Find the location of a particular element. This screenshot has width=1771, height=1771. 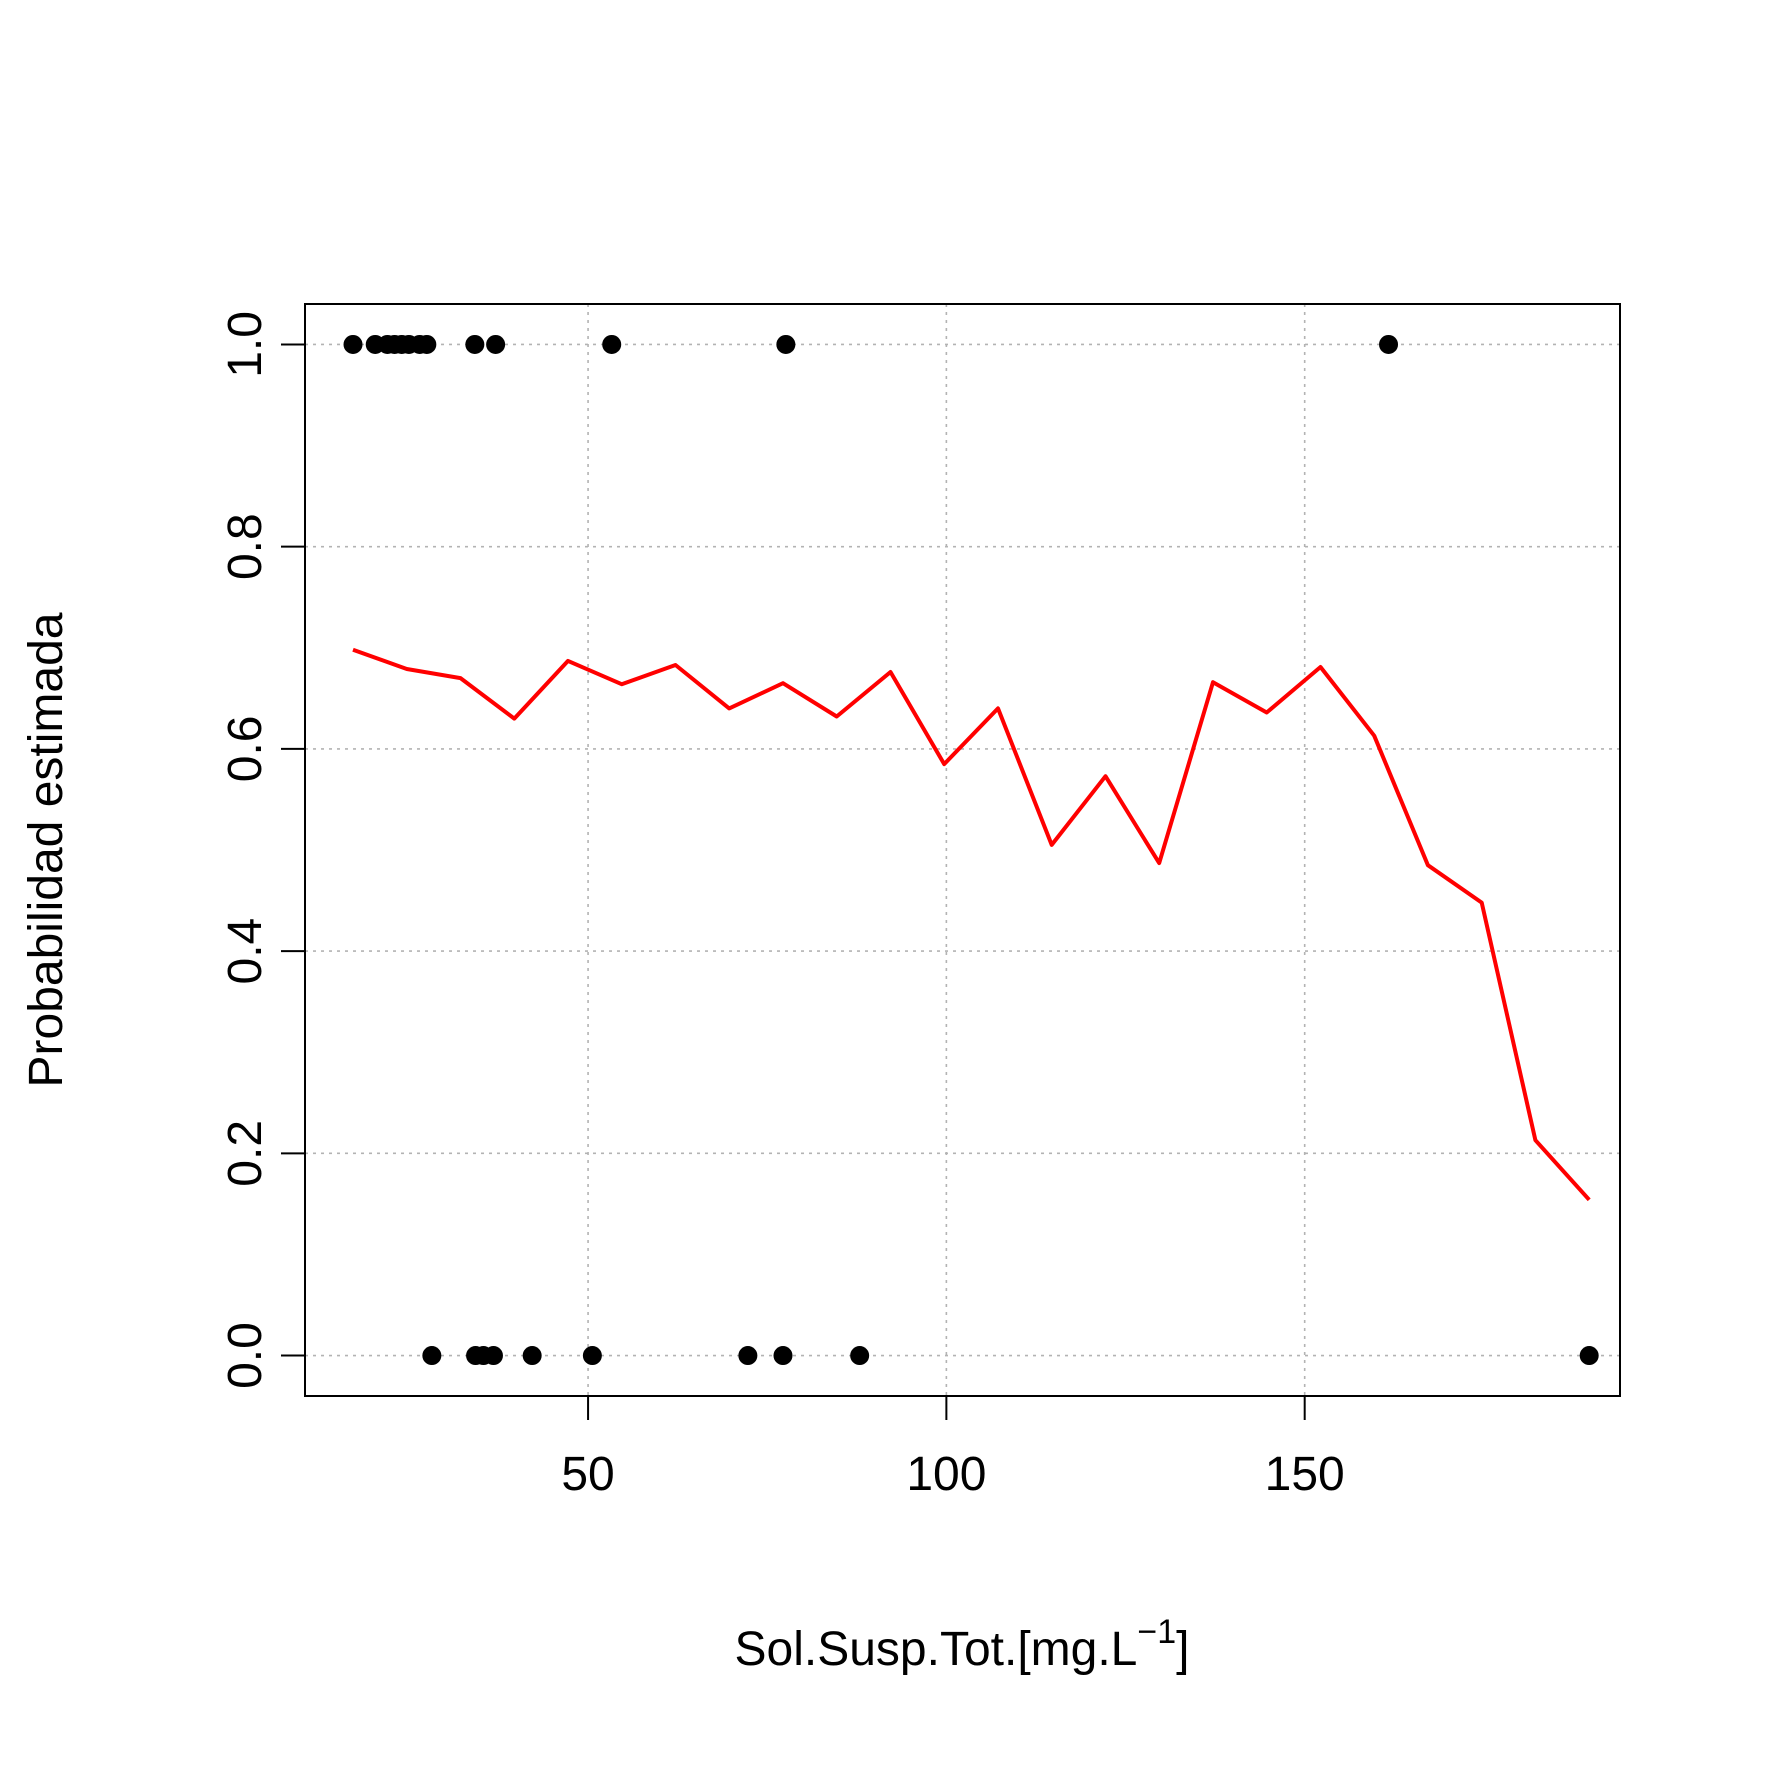

y-tick-label: 0.4 is located at coordinates (245, 951).